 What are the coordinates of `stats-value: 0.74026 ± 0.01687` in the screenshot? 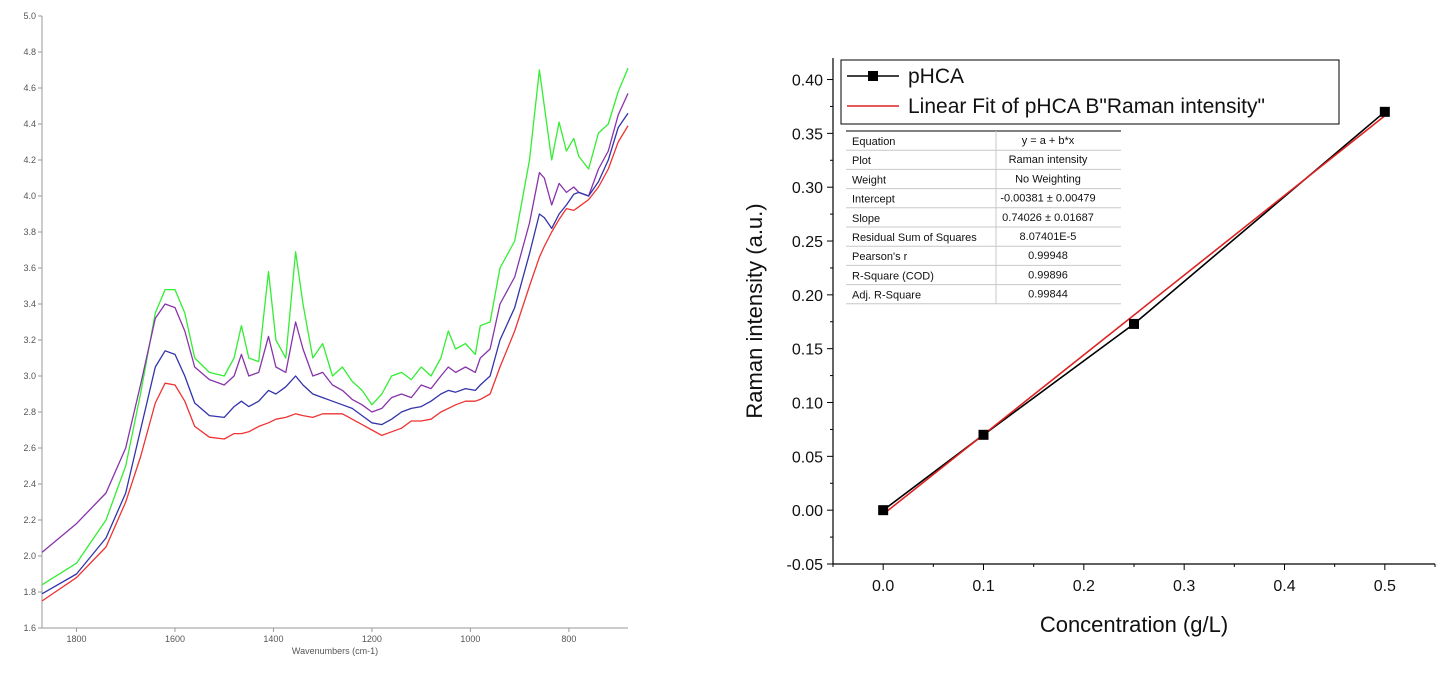 It's located at (1048, 218).